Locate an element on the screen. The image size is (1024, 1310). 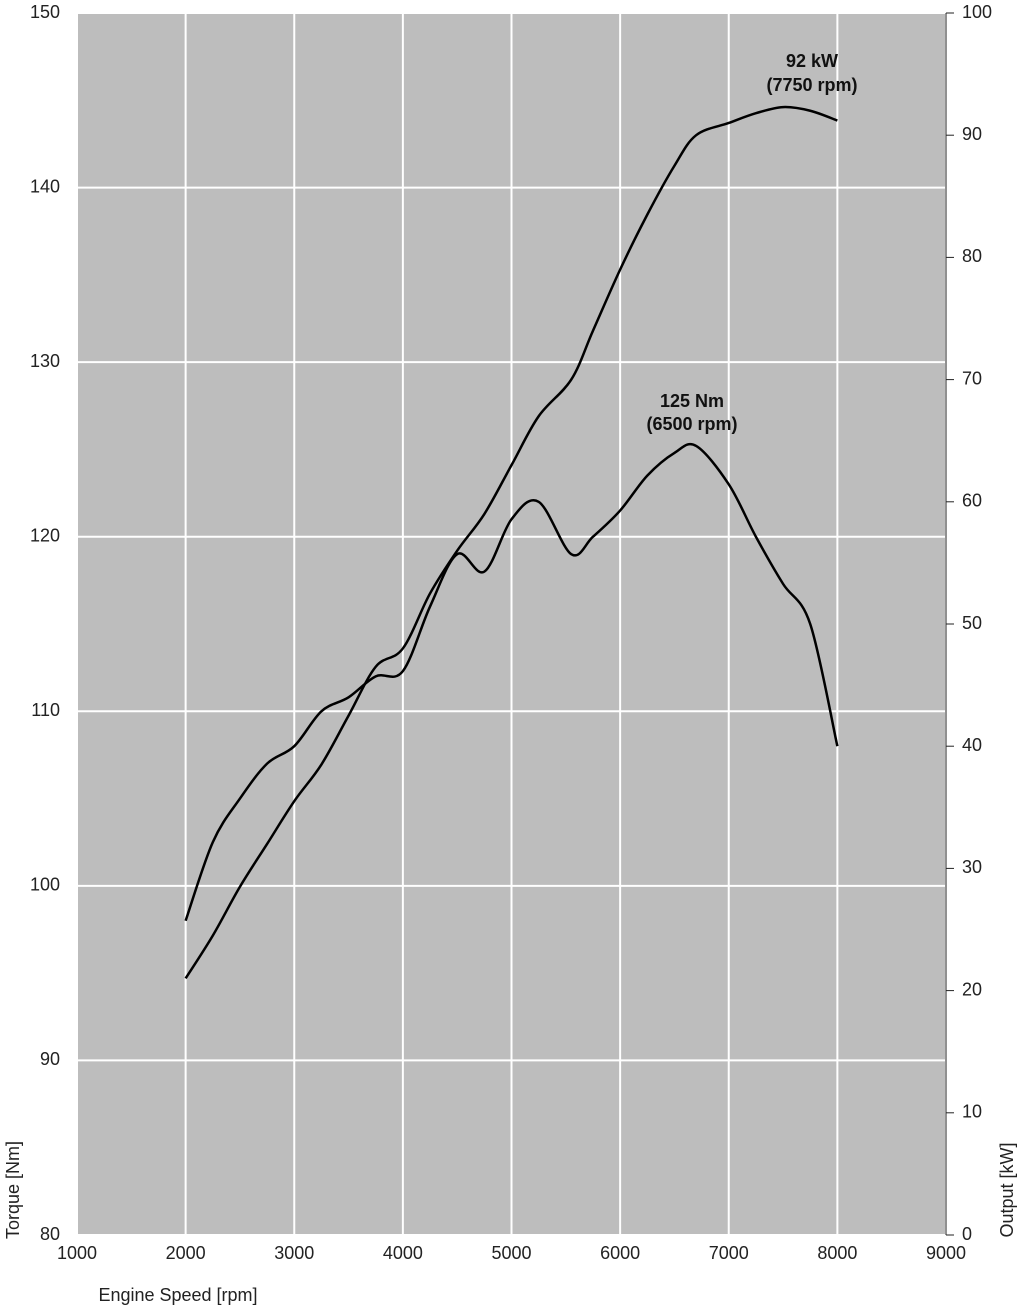
y2-tick-label: 70 is located at coordinates (972, 378).